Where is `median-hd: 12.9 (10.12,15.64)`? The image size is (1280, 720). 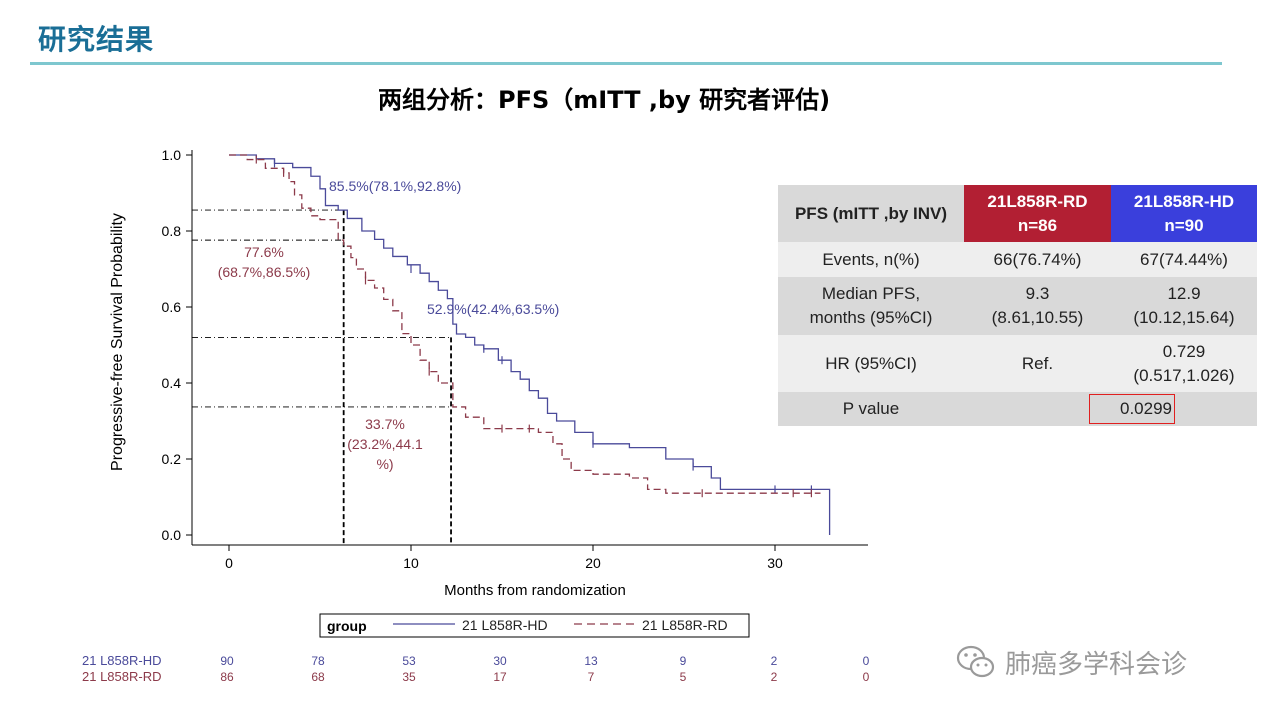 median-hd: 12.9 (10.12,15.64) is located at coordinates (1184, 306).